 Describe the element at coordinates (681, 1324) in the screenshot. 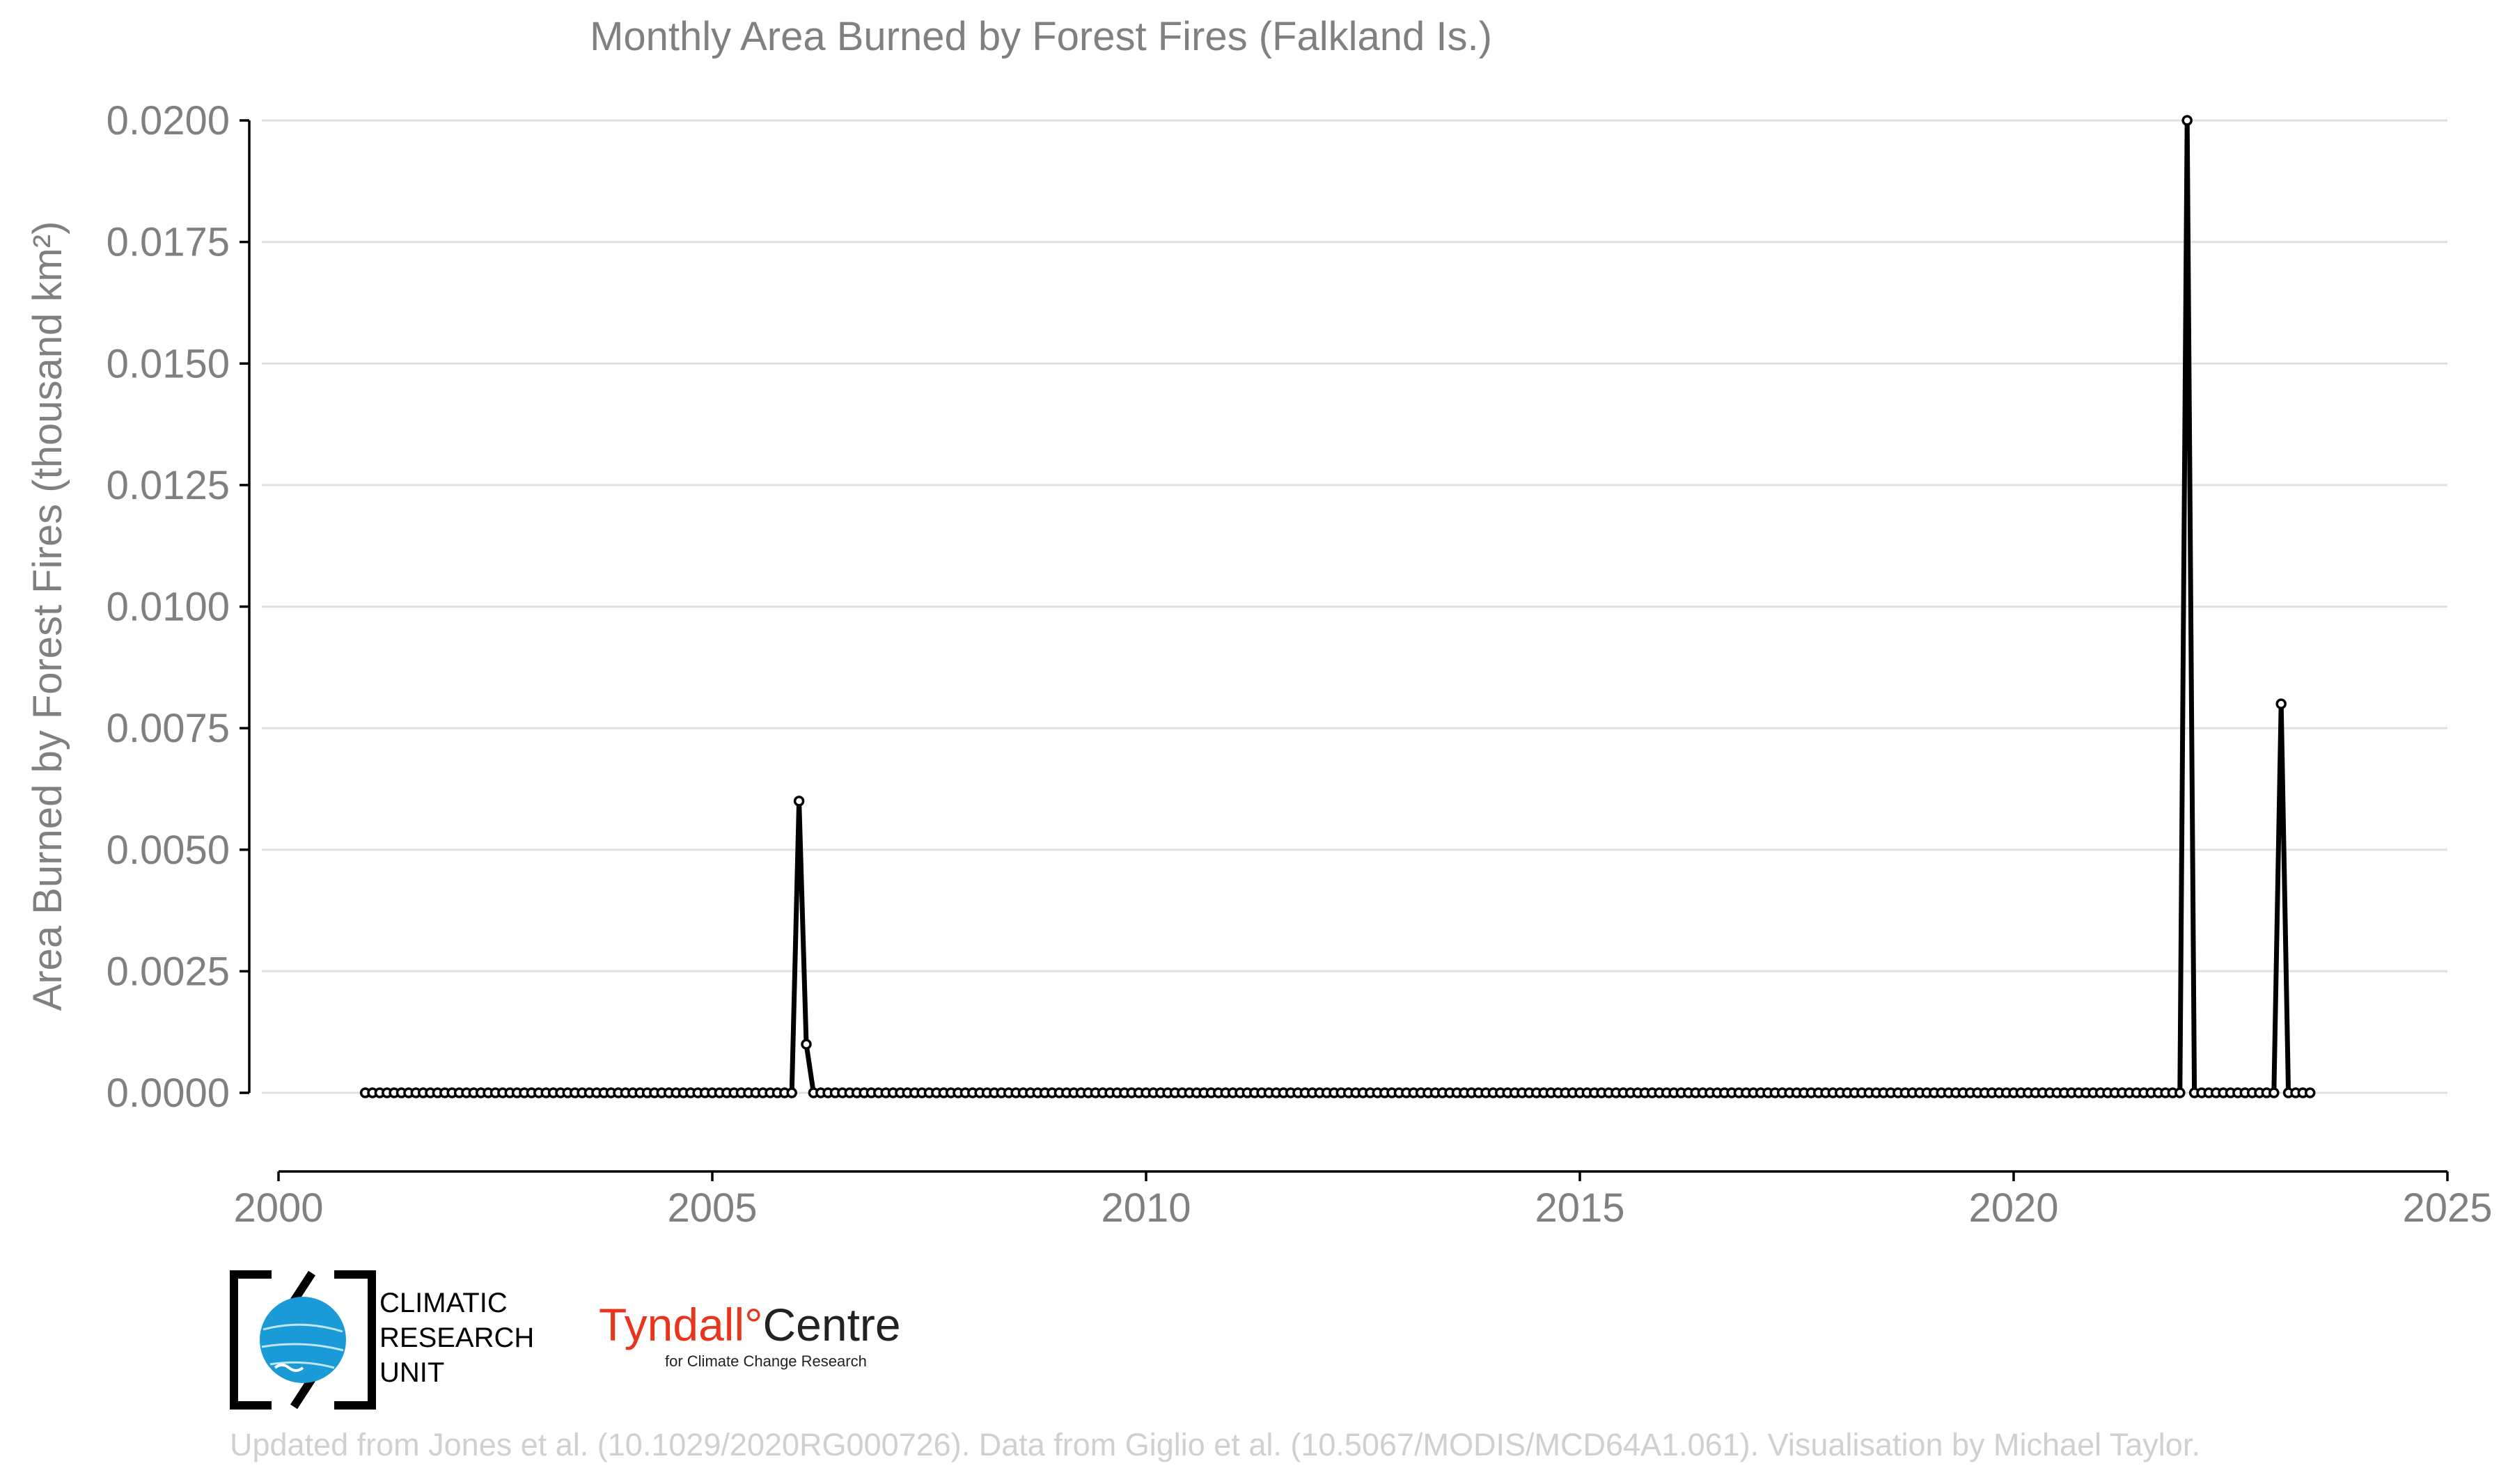

I see `tyndall-name: Tyndall°` at that location.